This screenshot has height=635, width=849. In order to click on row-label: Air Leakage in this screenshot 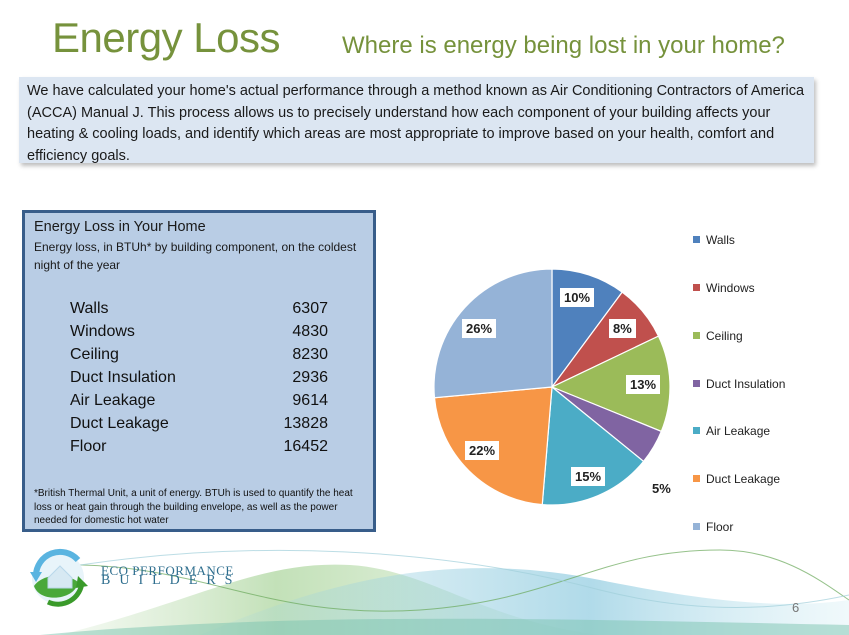, I will do `click(113, 400)`.